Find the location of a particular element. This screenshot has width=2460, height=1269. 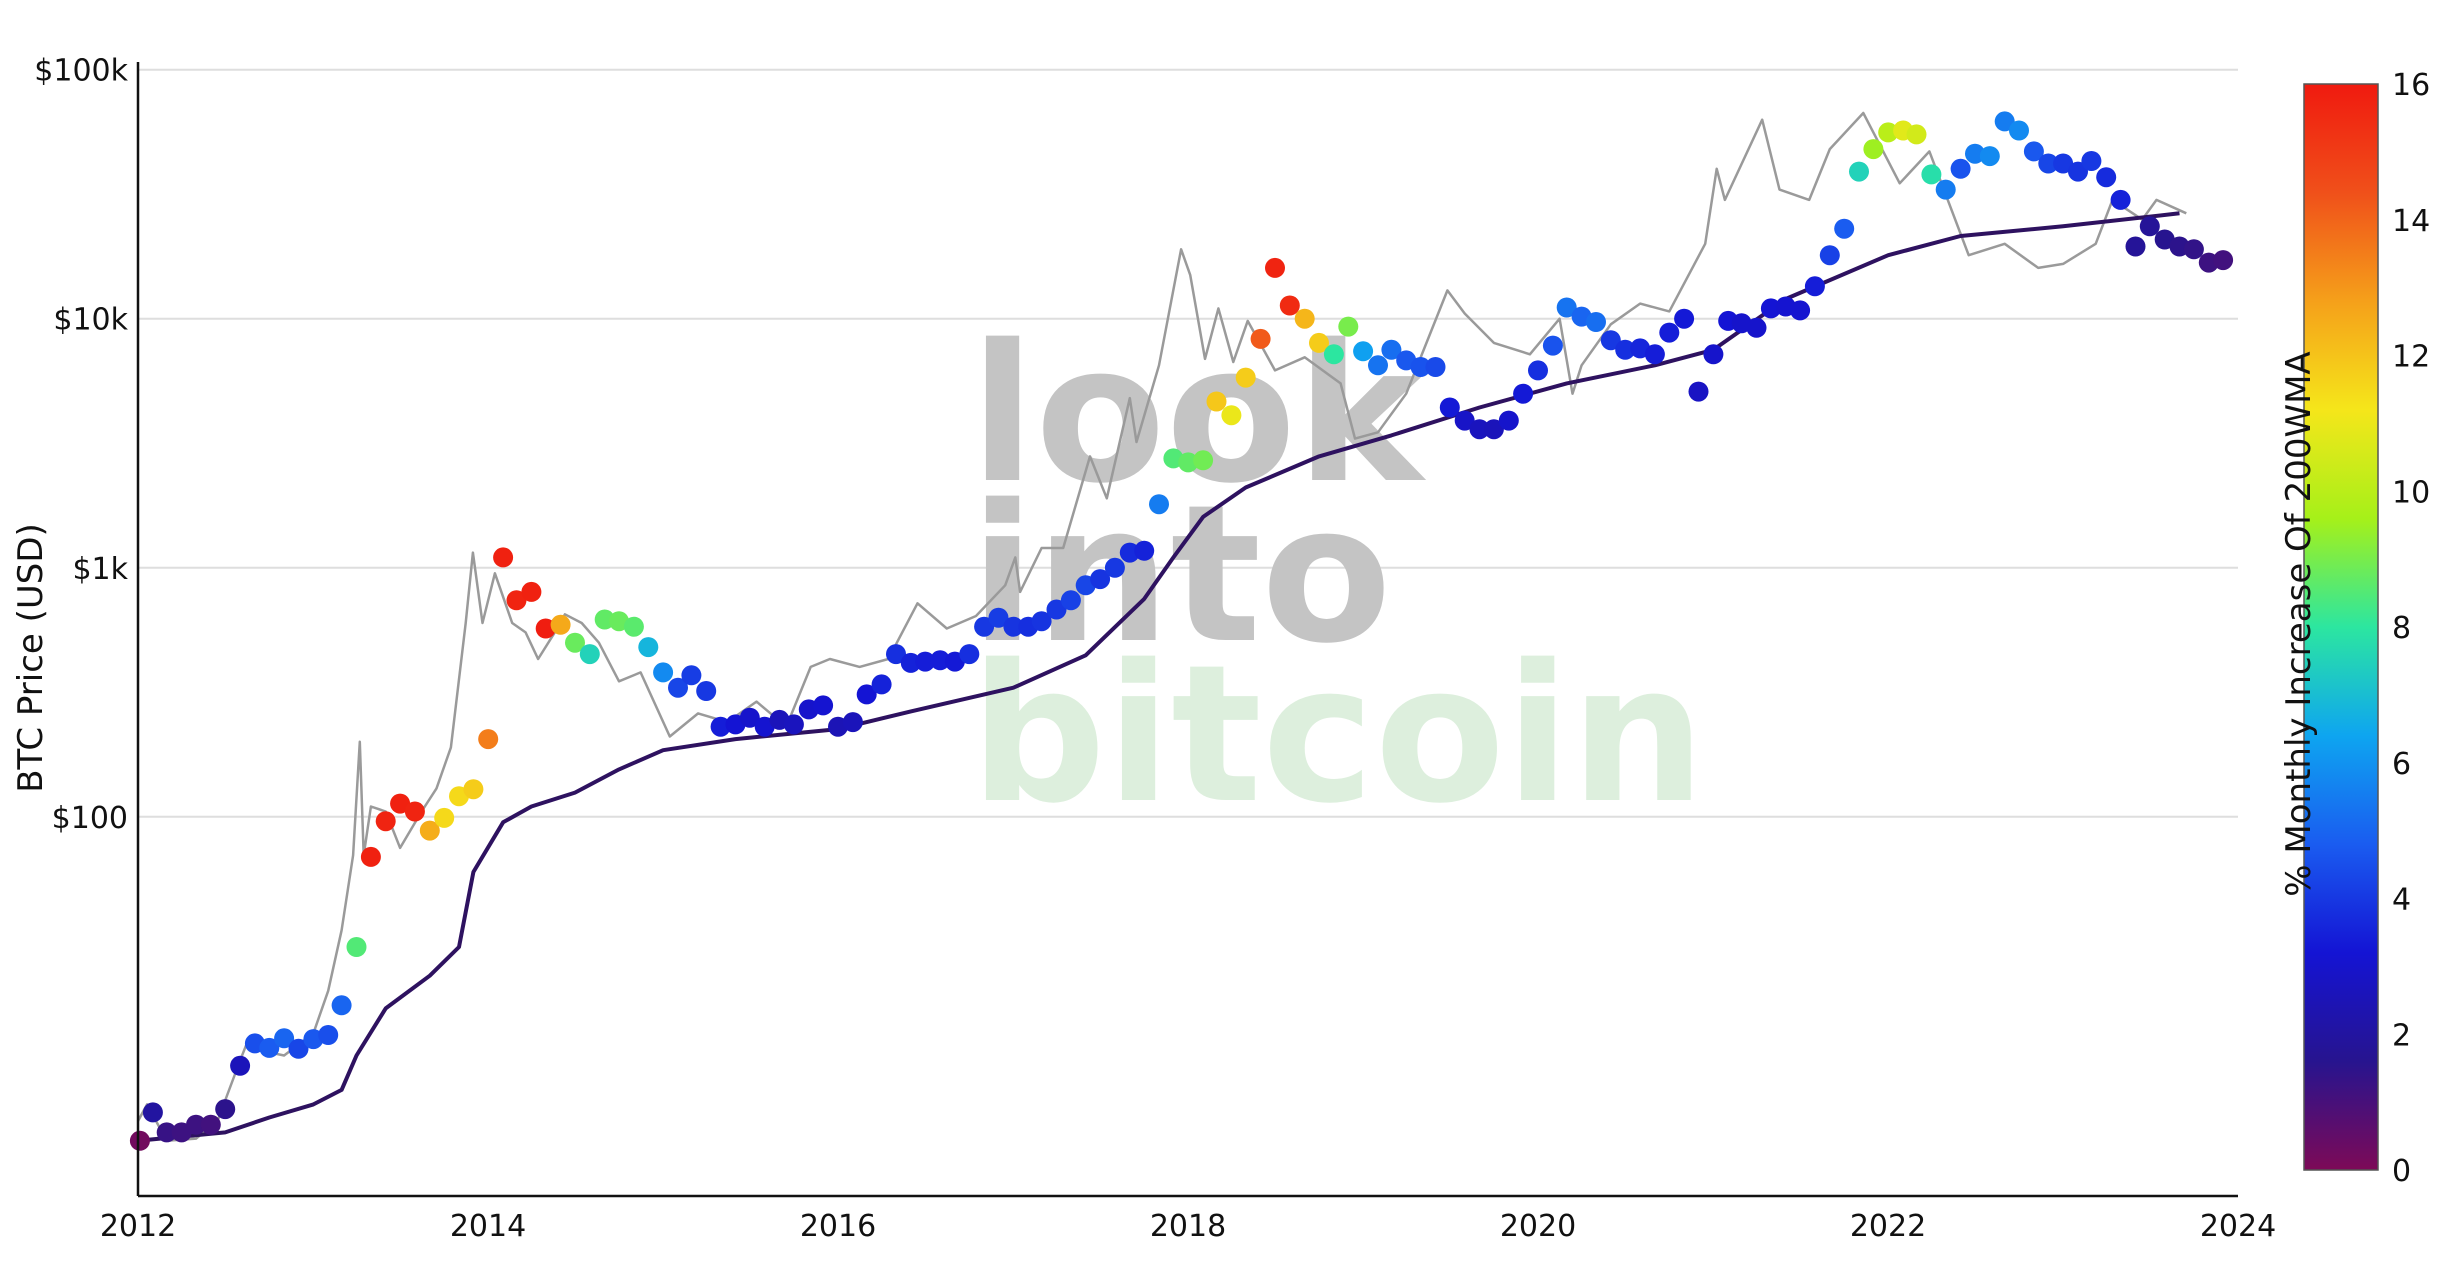

y-tick-label-1: $1k is located at coordinates (100, 569).